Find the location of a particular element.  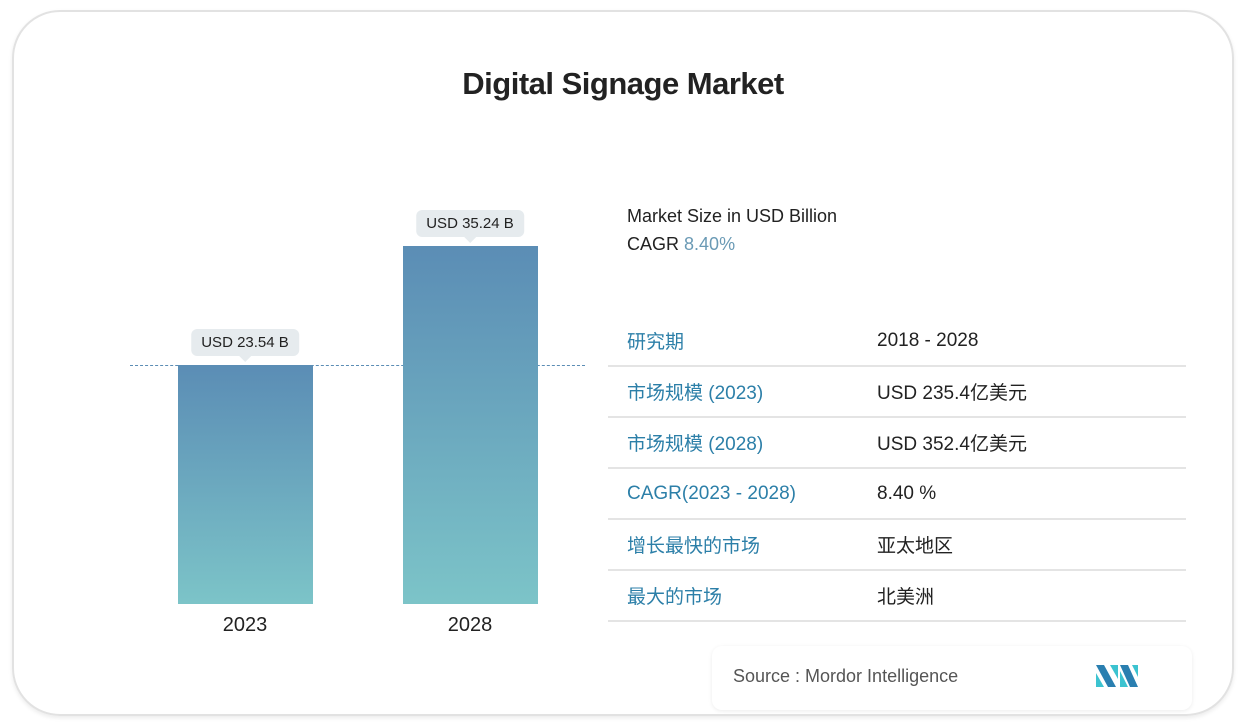

table-row: 研究期 2018 - 2028 is located at coordinates (897, 341).